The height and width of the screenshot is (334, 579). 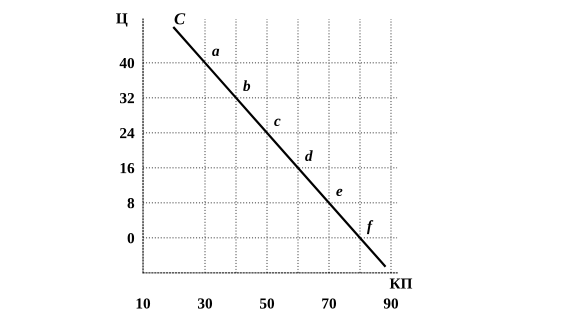 What do you see at coordinates (391, 303) in the screenshot?
I see `x-tick-label: 90` at bounding box center [391, 303].